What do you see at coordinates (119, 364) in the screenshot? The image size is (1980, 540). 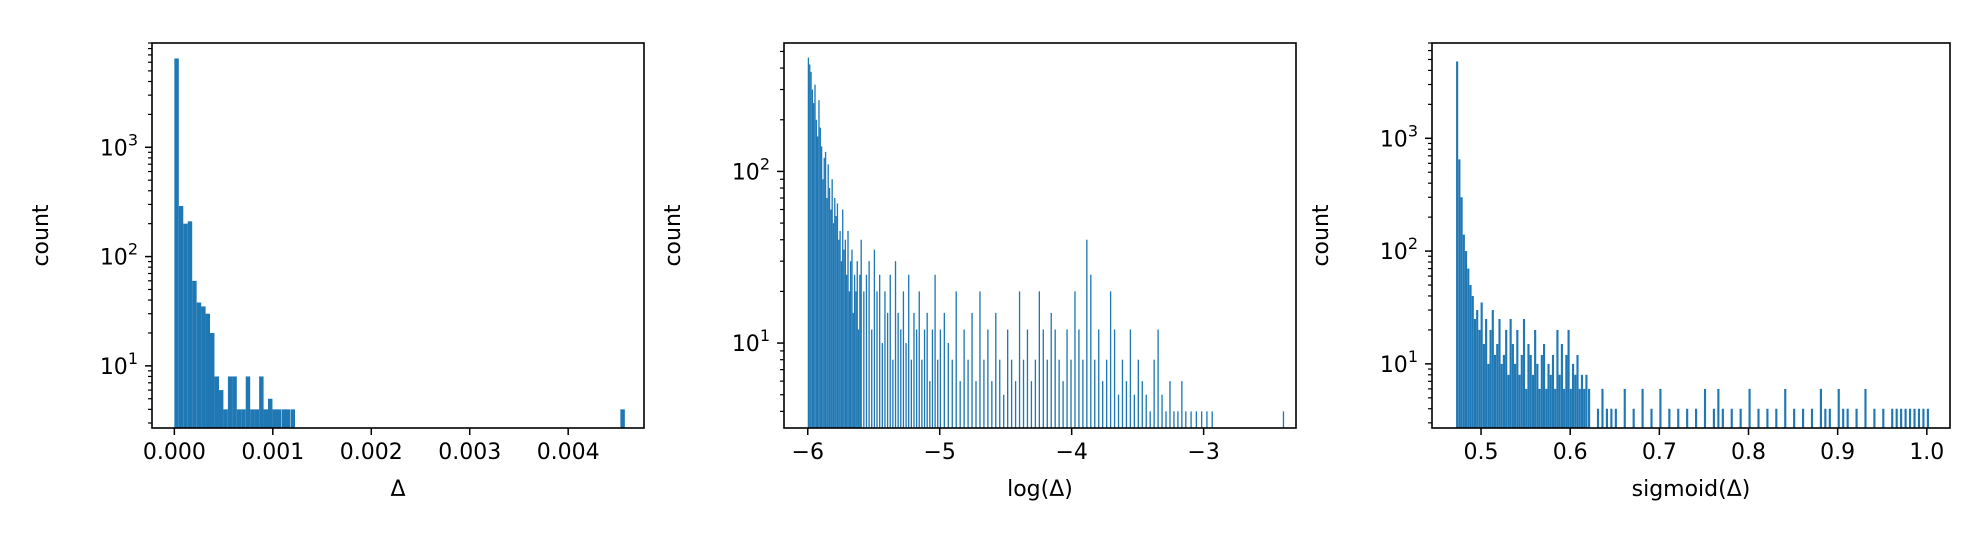 I see `y-tick-label: 10¹` at bounding box center [119, 364].